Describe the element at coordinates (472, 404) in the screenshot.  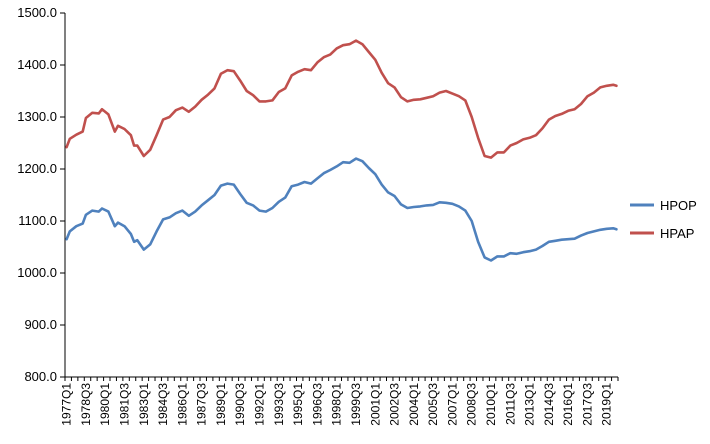
I see `x-tick-label: 2008Q3` at that location.